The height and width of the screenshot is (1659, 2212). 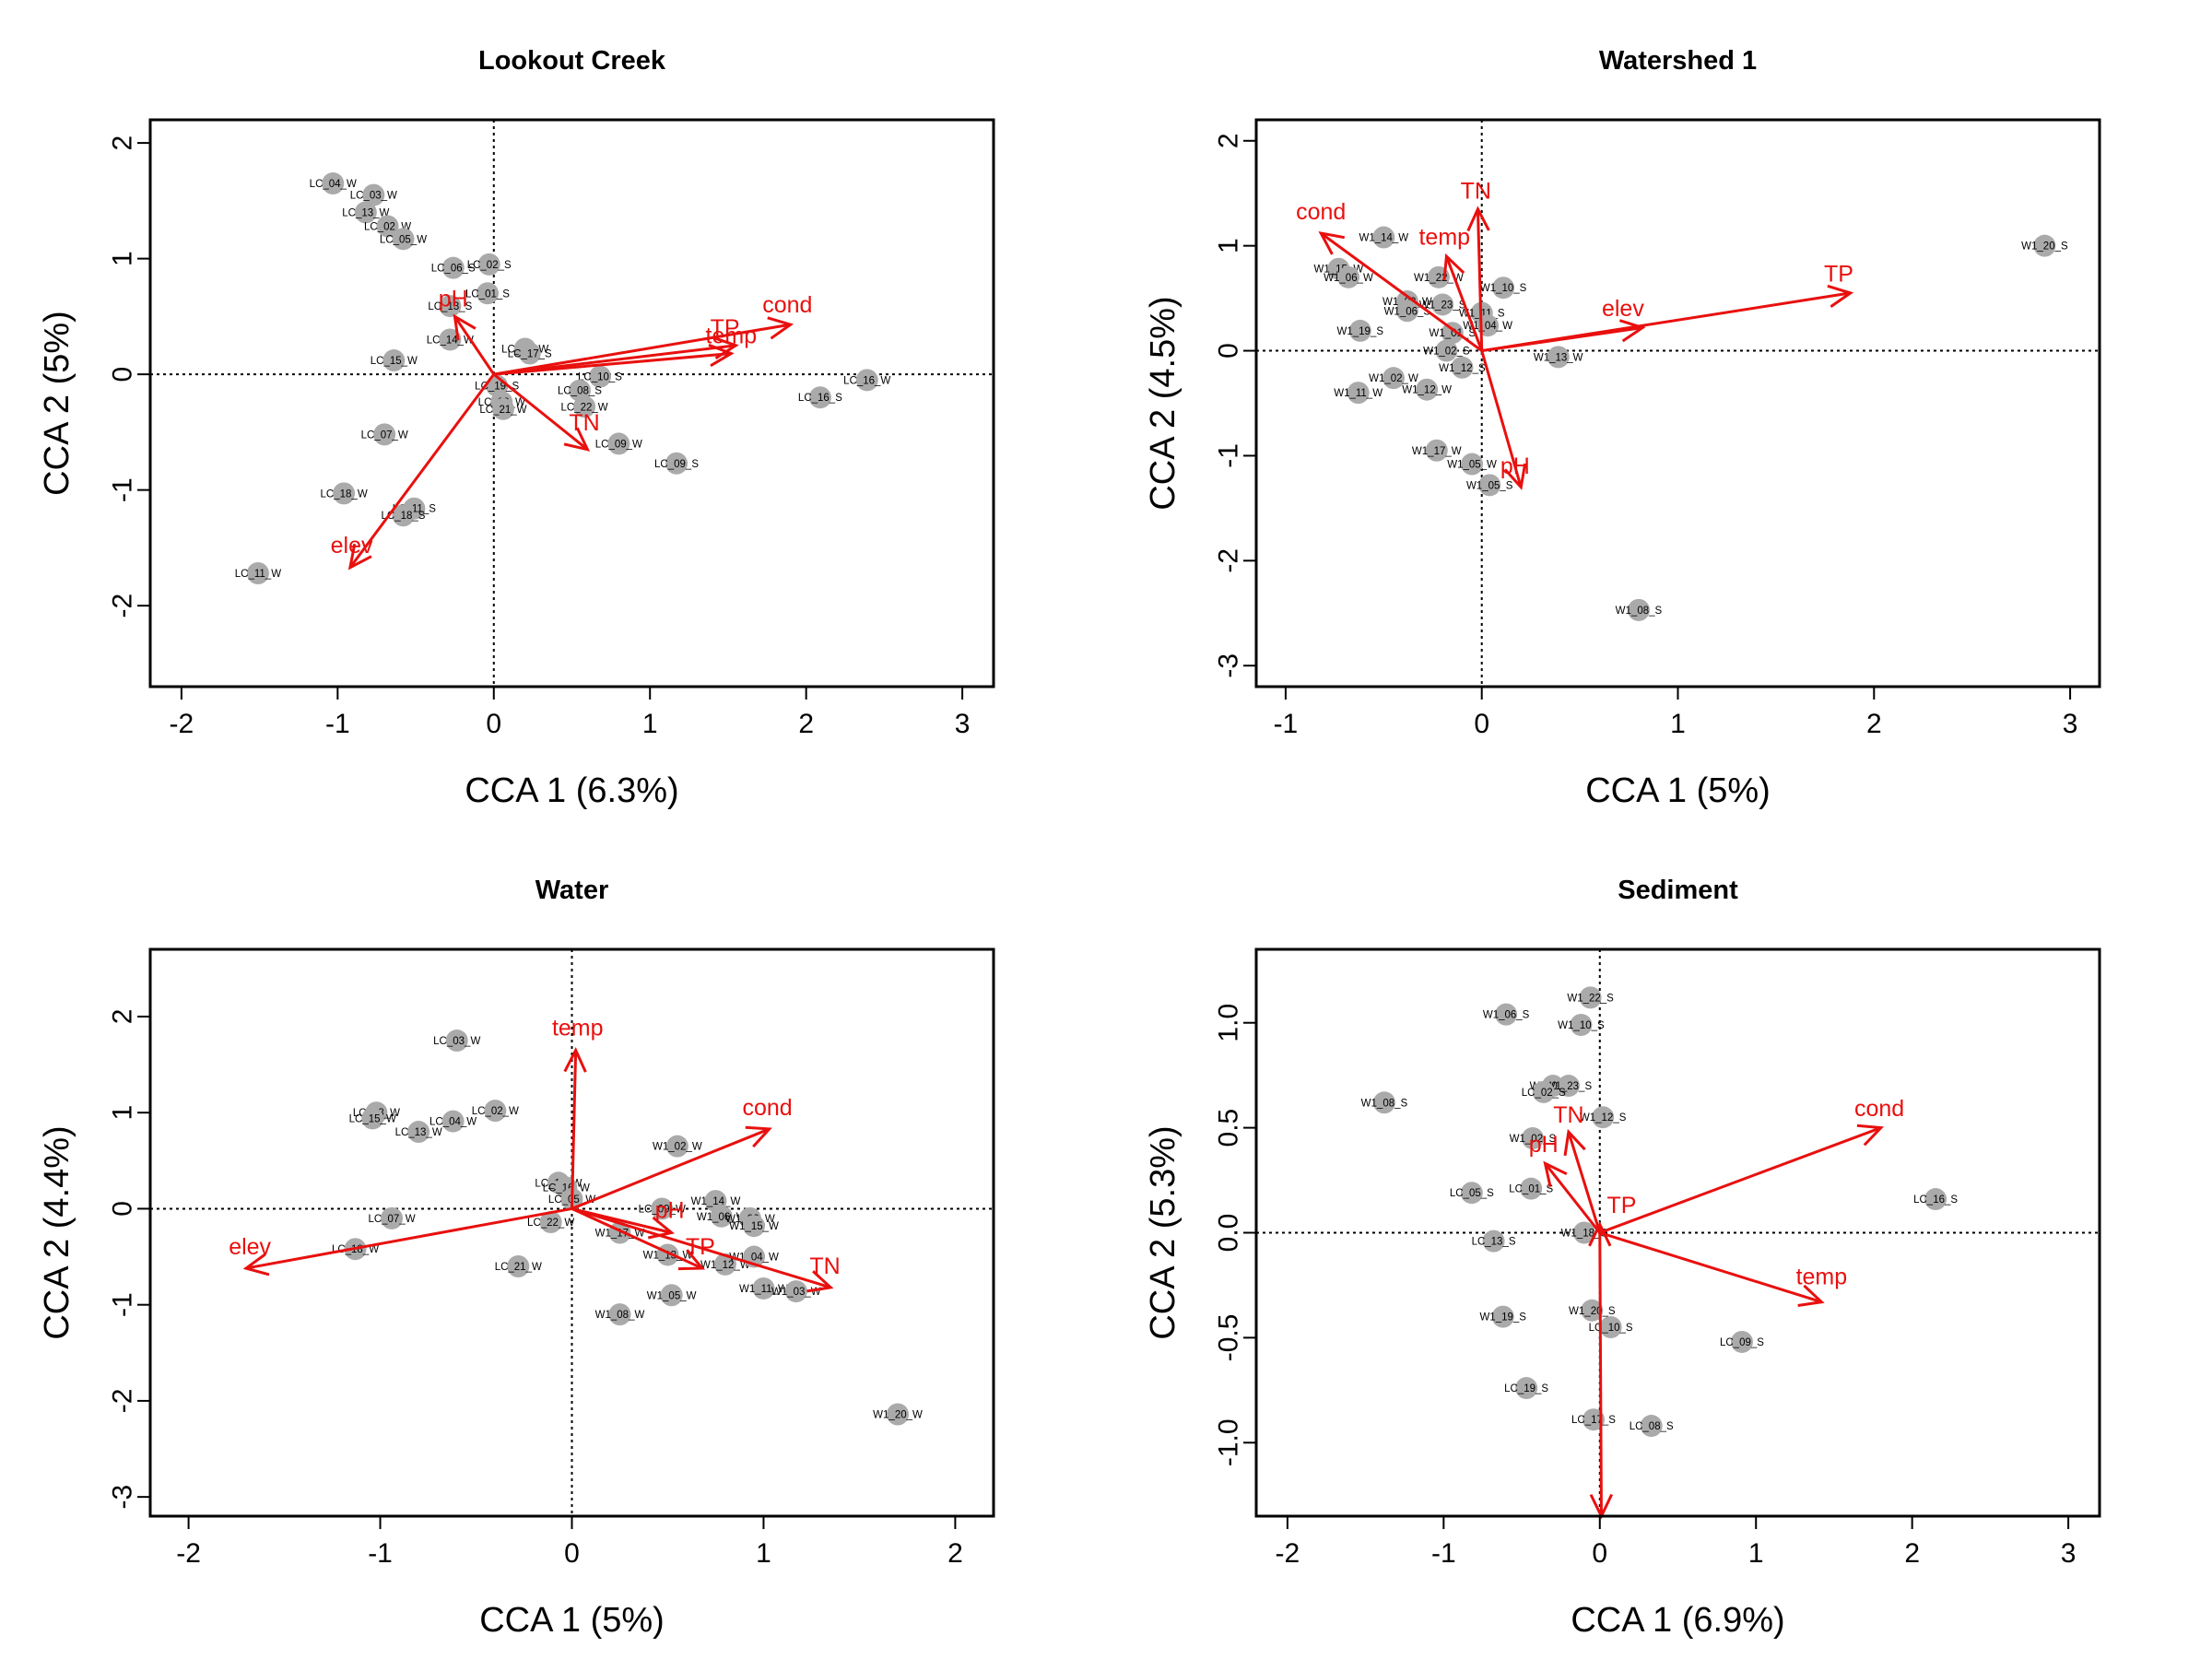 I want to click on vector-label: temp, so click(x=578, y=1028).